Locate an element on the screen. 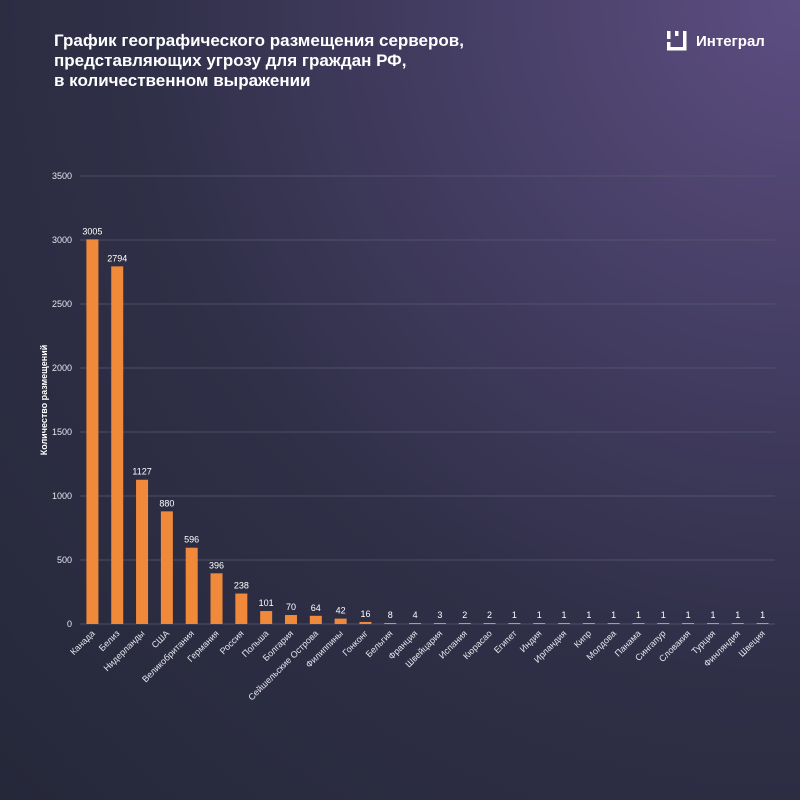 Image resolution: width=800 pixels, height=800 pixels. y-tick-label: 0 is located at coordinates (69, 624).